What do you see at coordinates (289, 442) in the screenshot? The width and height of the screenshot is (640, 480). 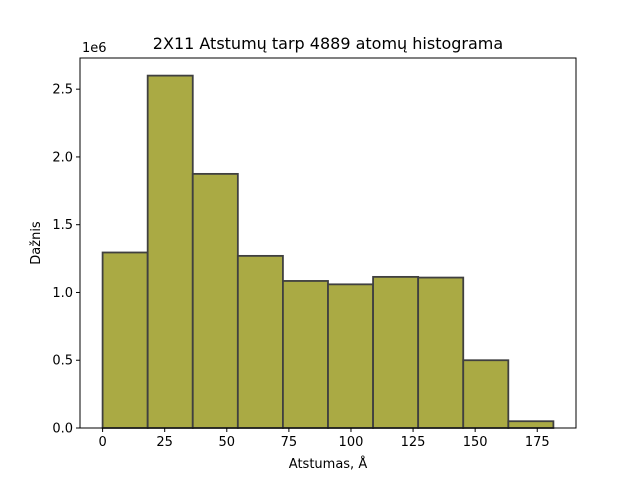 I see `x-tick-label: 75` at bounding box center [289, 442].